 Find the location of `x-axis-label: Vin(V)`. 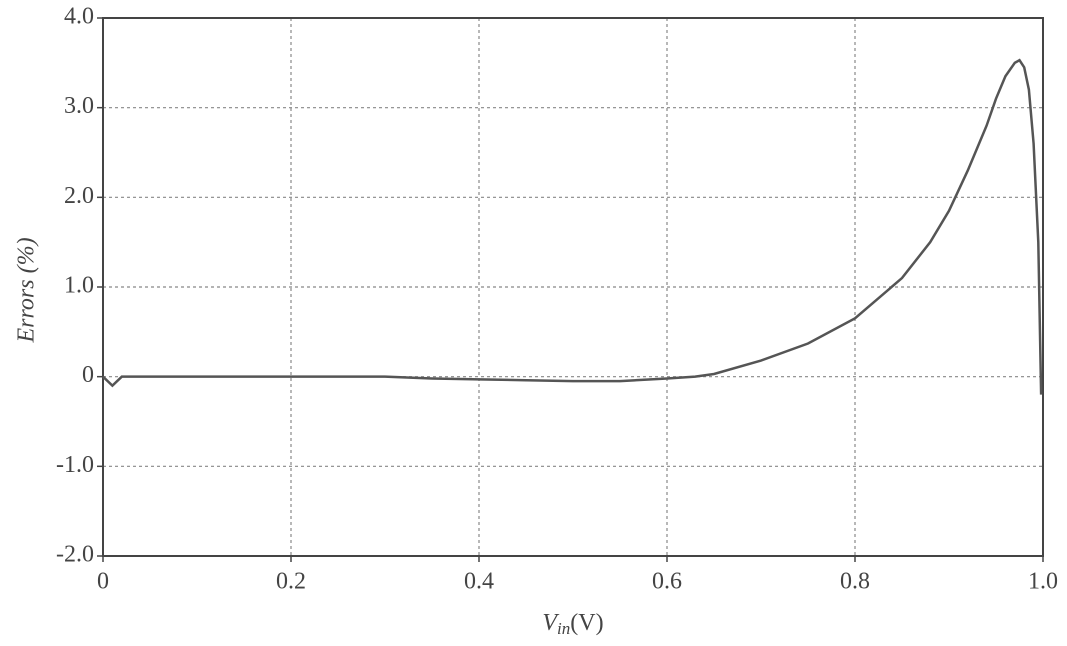

x-axis-label: Vin(V) is located at coordinates (572, 624).